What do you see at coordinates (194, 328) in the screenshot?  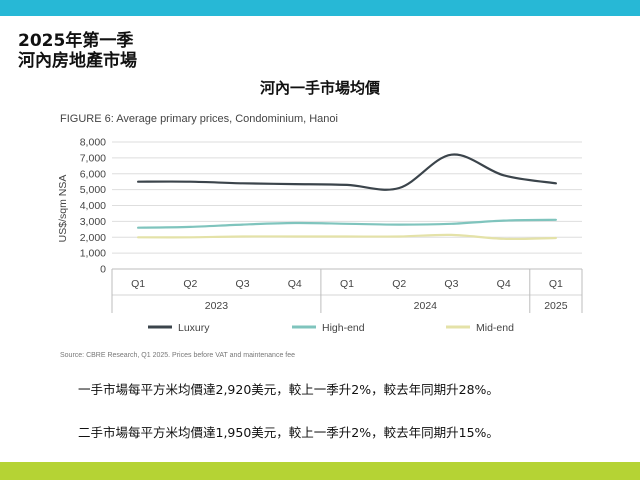 I see `legend-label: Luxury` at bounding box center [194, 328].